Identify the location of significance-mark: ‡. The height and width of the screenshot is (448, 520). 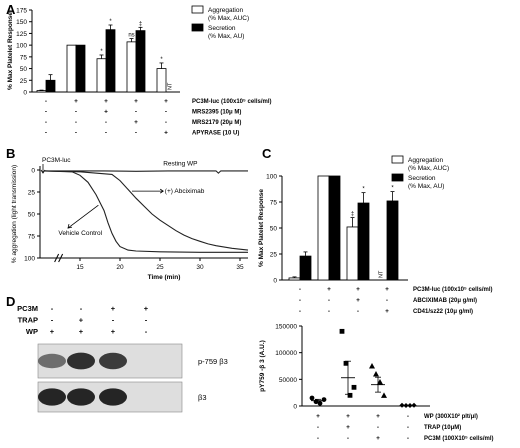
(352, 215).